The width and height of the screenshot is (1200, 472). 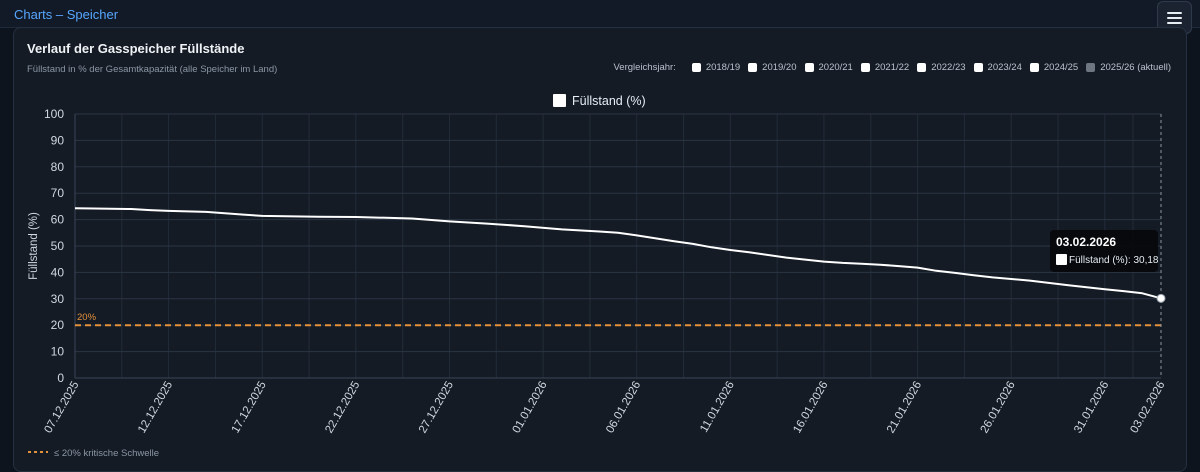 What do you see at coordinates (772, 67) in the screenshot?
I see `compare-year-2019-20: 2019/20` at bounding box center [772, 67].